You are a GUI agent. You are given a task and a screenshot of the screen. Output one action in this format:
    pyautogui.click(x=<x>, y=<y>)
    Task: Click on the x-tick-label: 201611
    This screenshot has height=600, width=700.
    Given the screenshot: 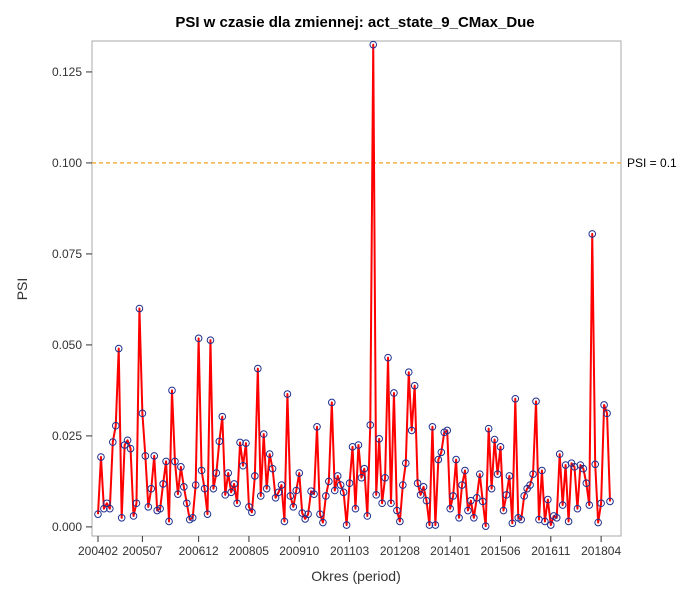 What is the action you would take?
    pyautogui.click(x=550, y=551)
    